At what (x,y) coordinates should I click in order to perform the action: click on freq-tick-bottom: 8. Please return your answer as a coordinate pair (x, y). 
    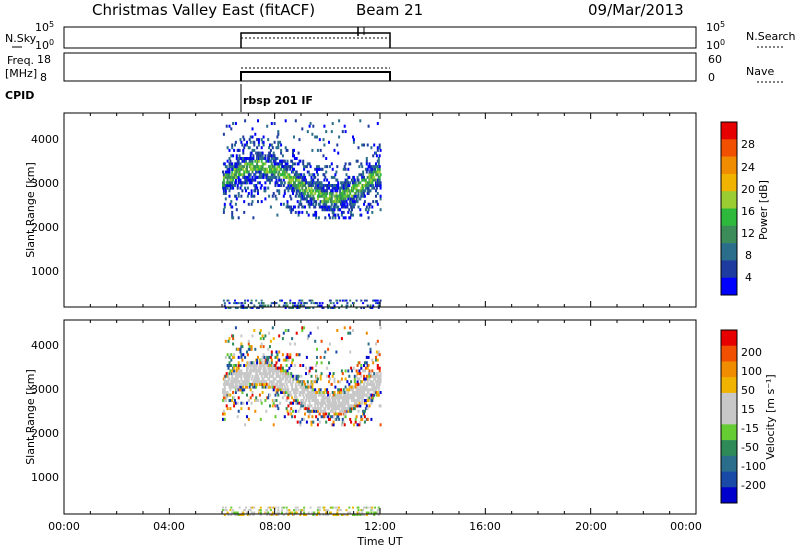
    Looking at the image, I should click on (43, 77).